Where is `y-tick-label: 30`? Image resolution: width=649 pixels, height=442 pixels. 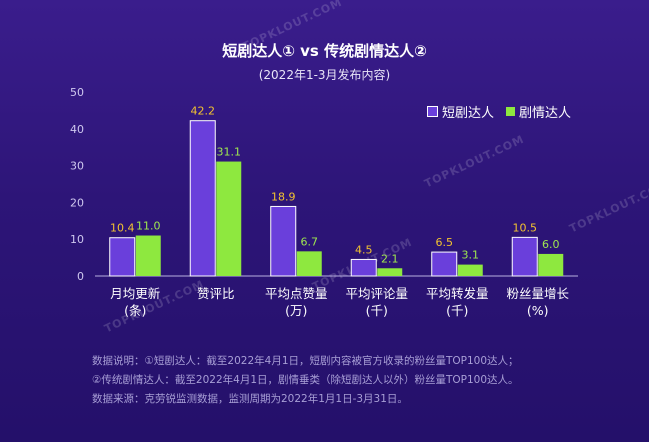 y-tick-label: 30 is located at coordinates (77, 166).